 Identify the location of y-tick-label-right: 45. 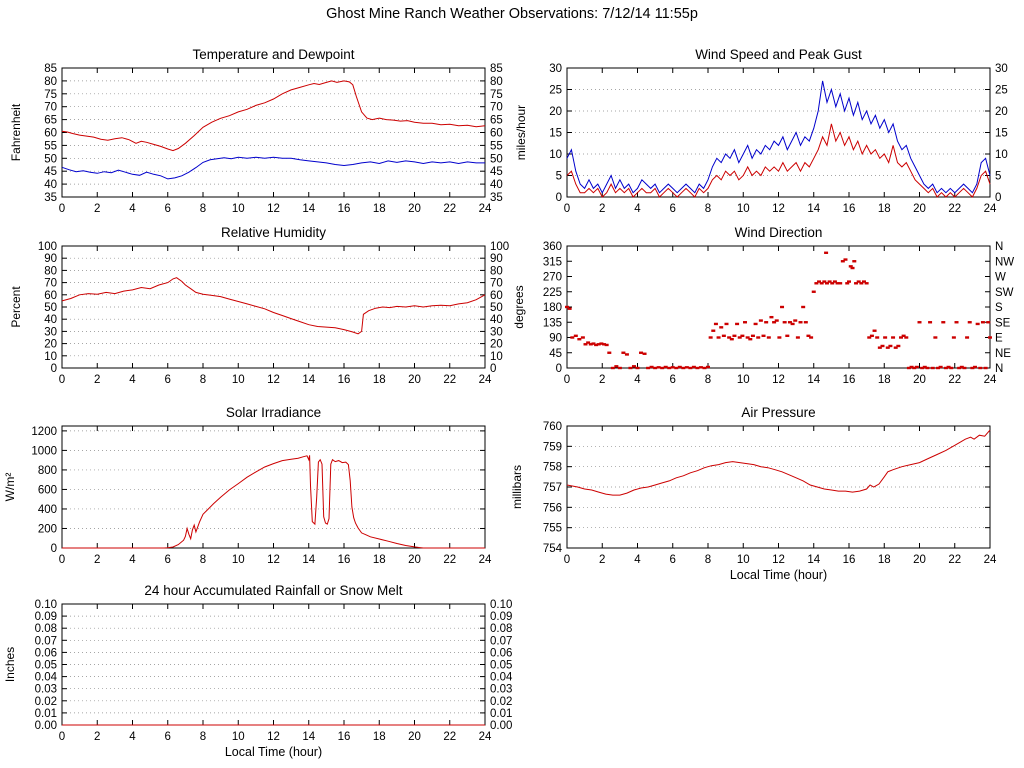
(496, 172).